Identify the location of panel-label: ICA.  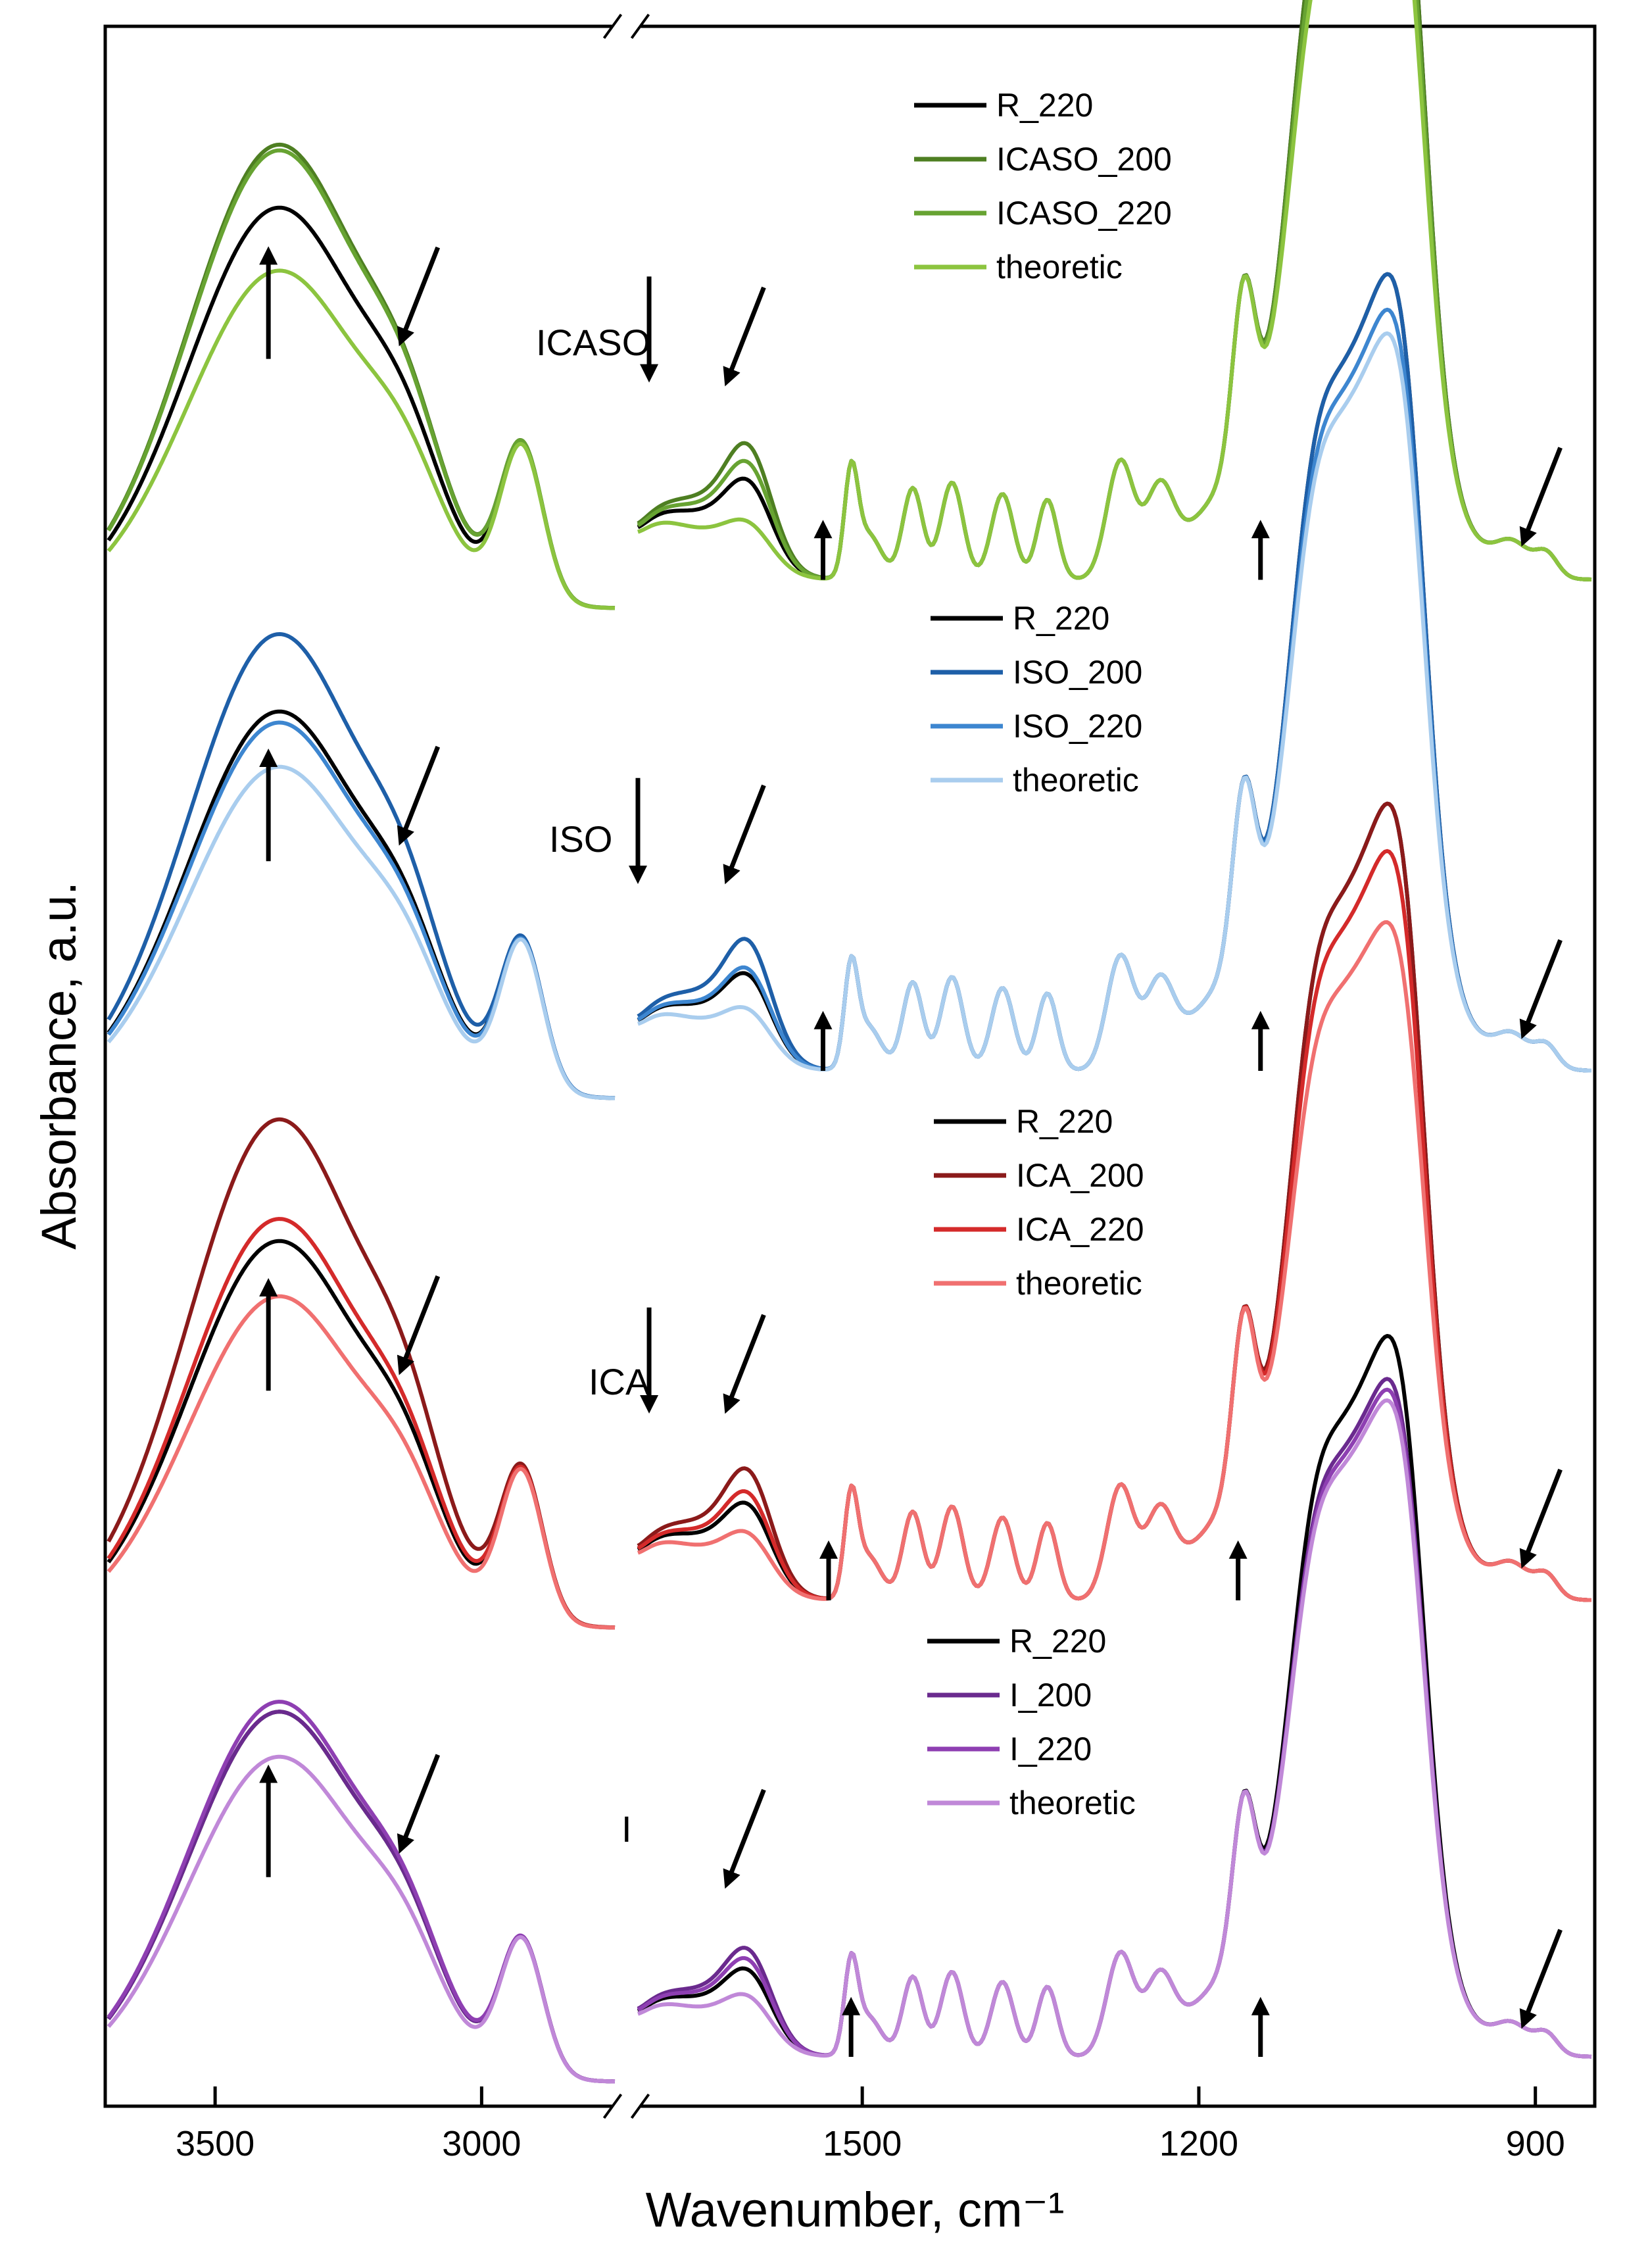
(619, 1382).